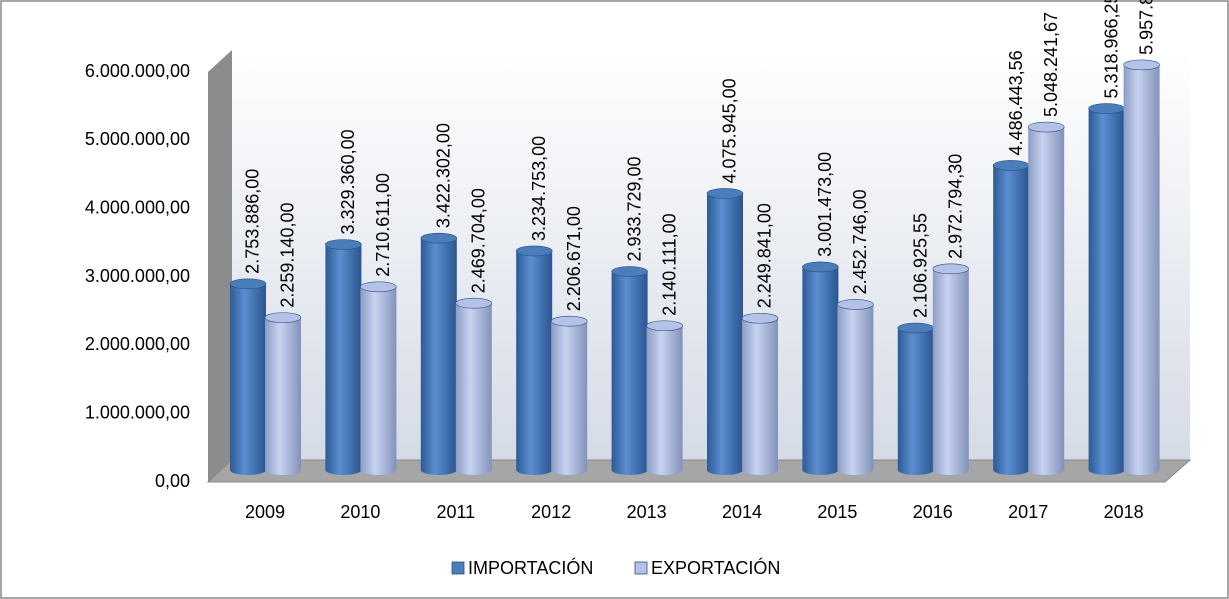 The image size is (1229, 599). Describe the element at coordinates (837, 512) in the screenshot. I see `x-tick-label: 2015` at that location.